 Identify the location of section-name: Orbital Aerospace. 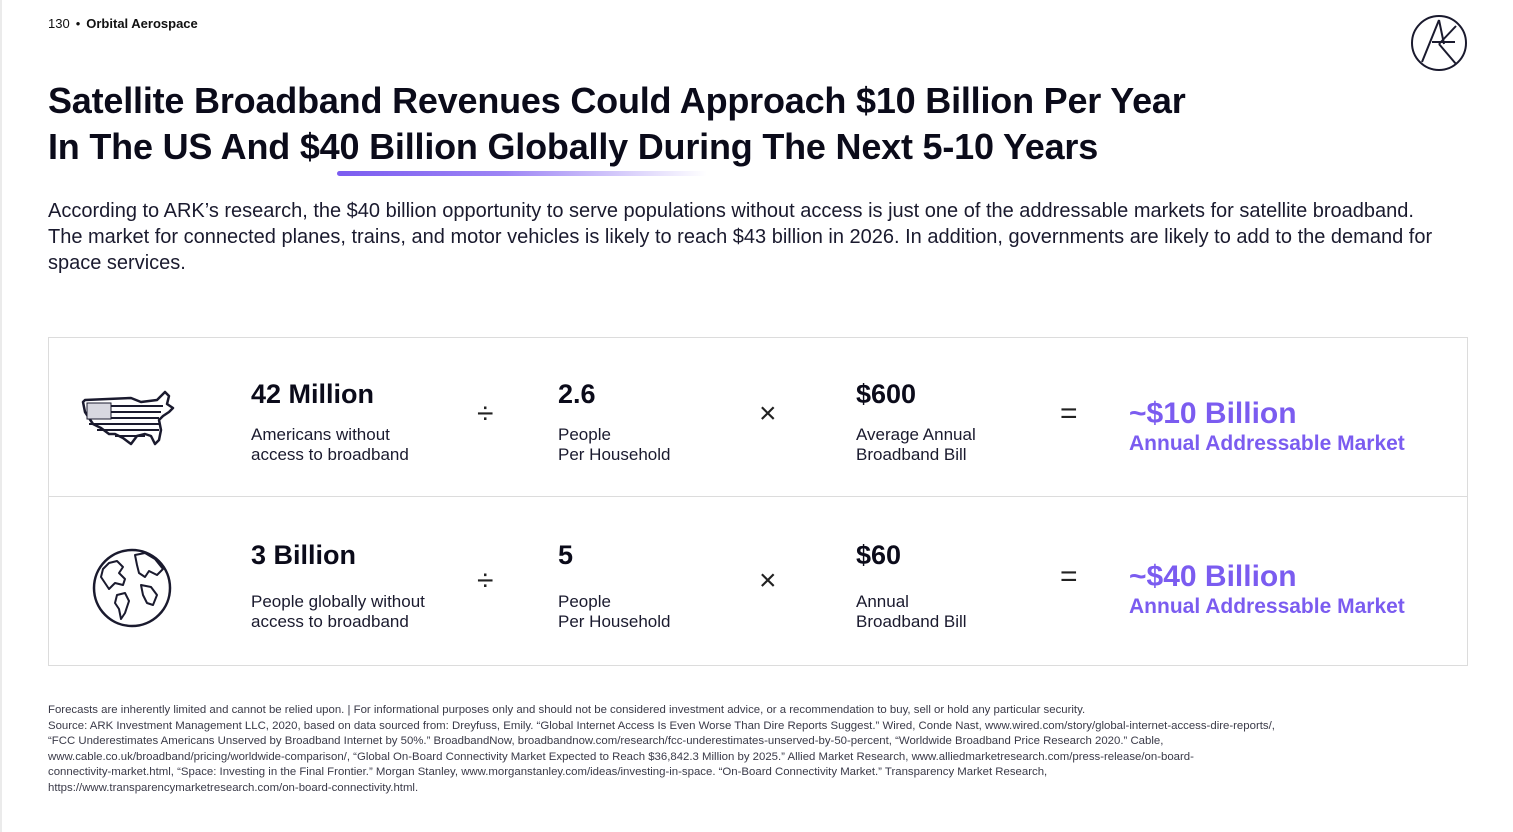
(142, 23).